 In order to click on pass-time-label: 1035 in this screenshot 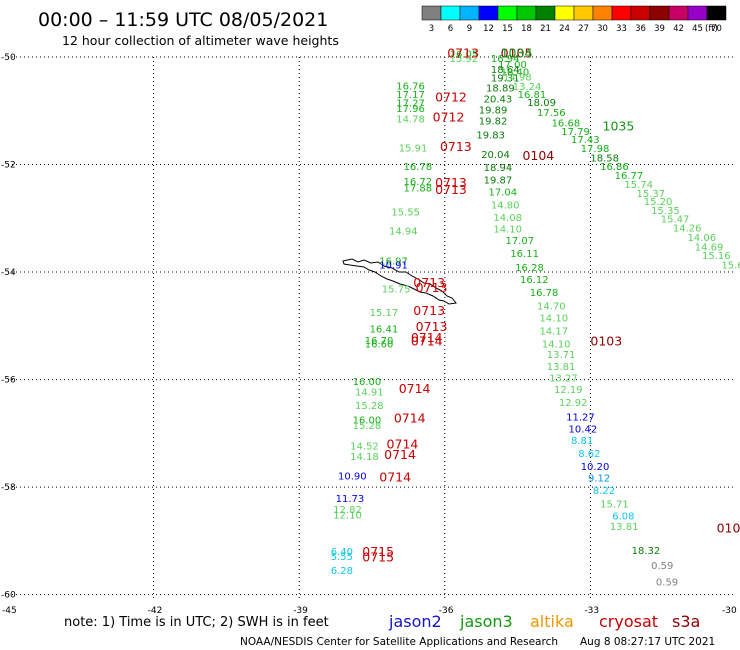, I will do `click(619, 126)`.